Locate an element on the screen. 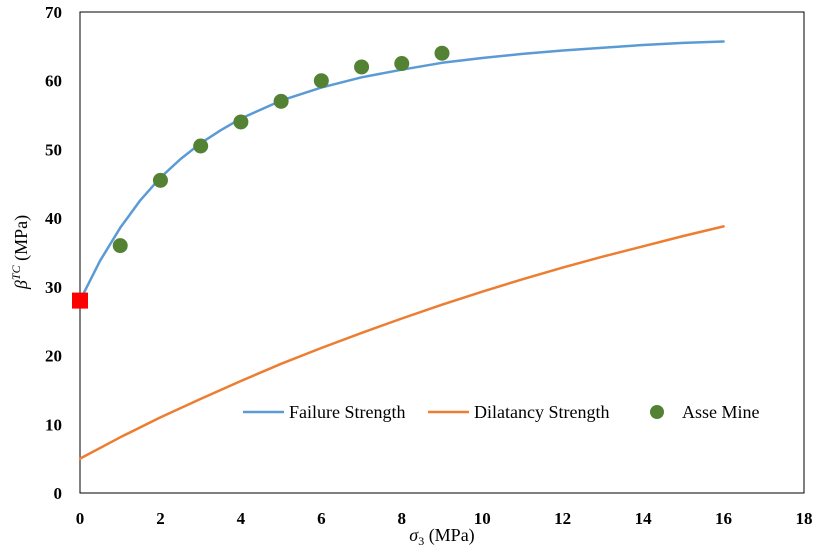  y-tick-label: 50 is located at coordinates (53, 149).